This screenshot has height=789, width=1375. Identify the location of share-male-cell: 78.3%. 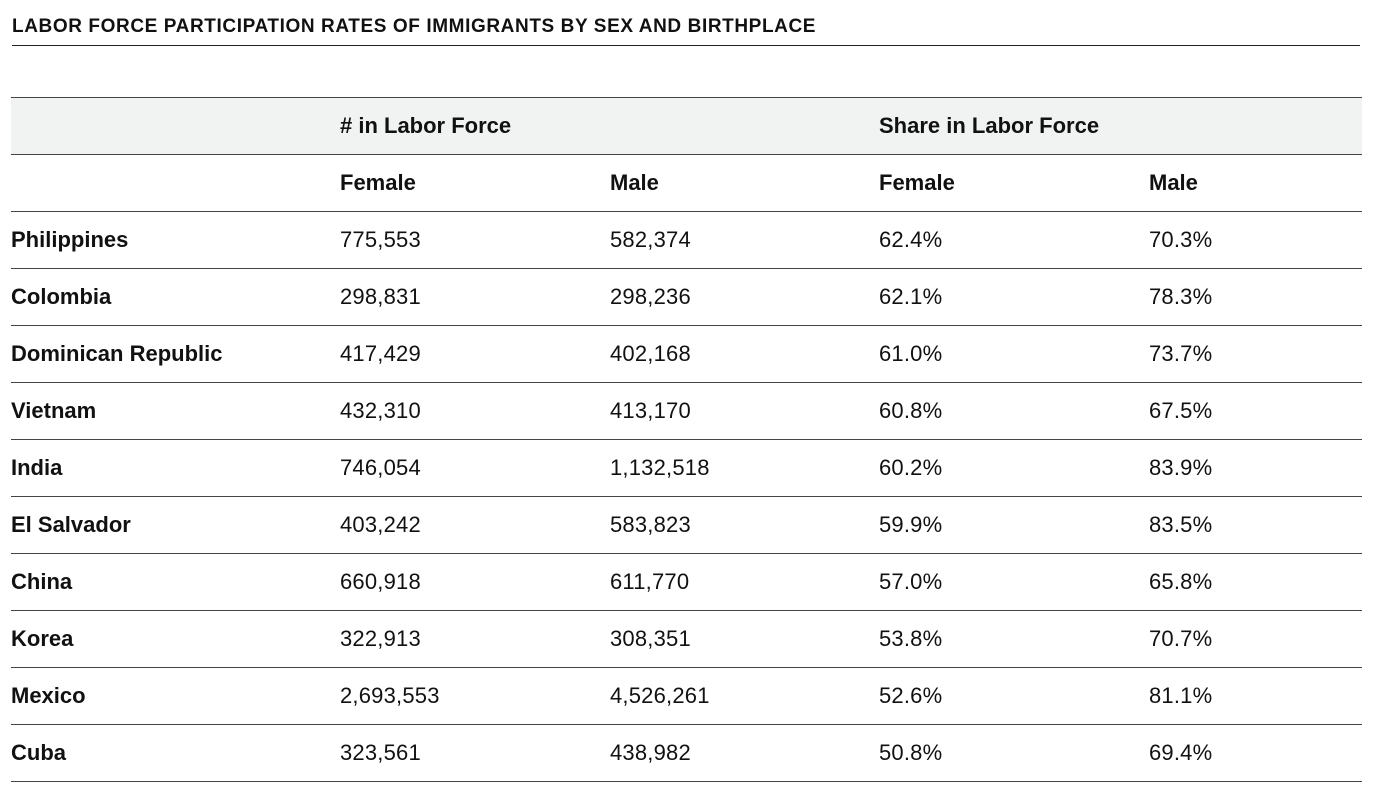
(1255, 297).